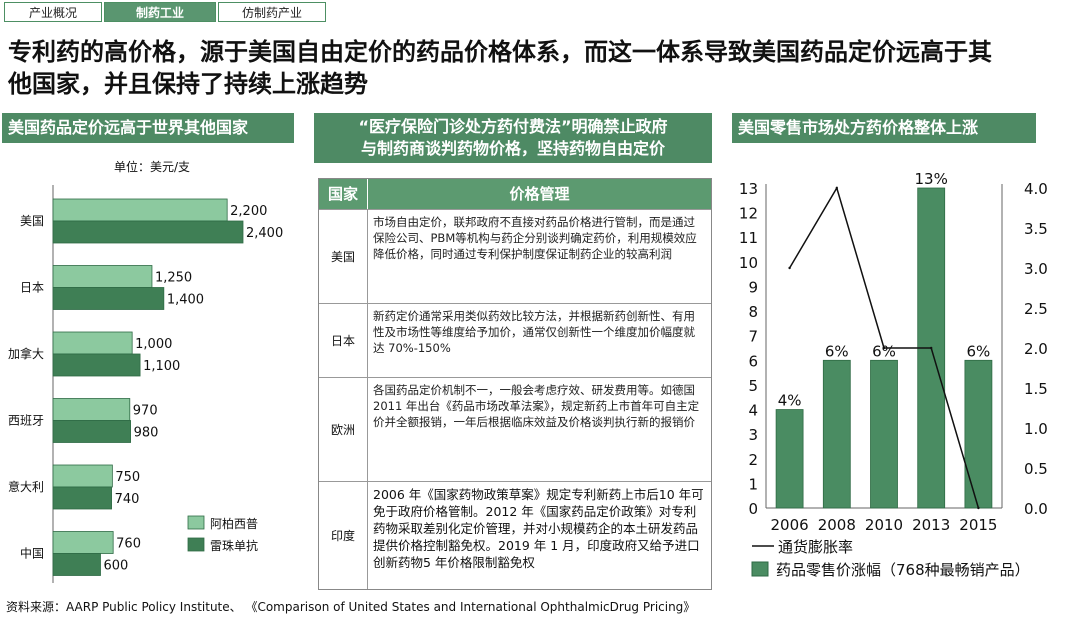  What do you see at coordinates (1036, 469) in the screenshot?
I see `right-tick-label: 0.5` at bounding box center [1036, 469].